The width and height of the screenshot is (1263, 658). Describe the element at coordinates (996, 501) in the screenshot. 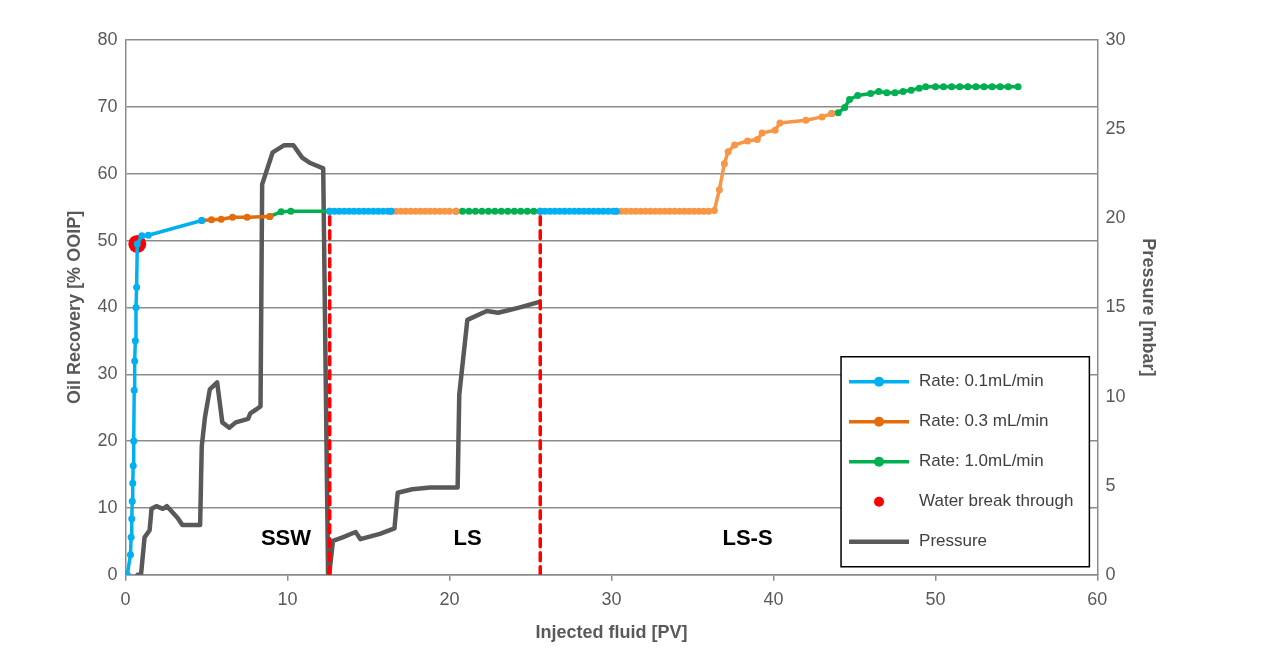

I see `legend-label: Water break through` at that location.